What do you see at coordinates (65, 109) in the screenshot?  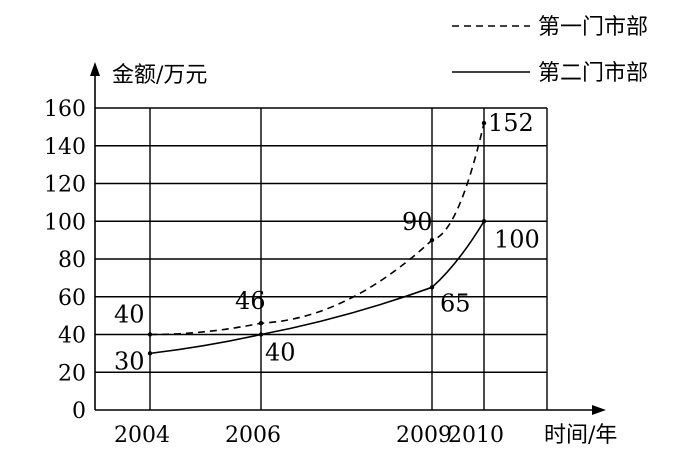 I see `y-tick-label: 160` at bounding box center [65, 109].